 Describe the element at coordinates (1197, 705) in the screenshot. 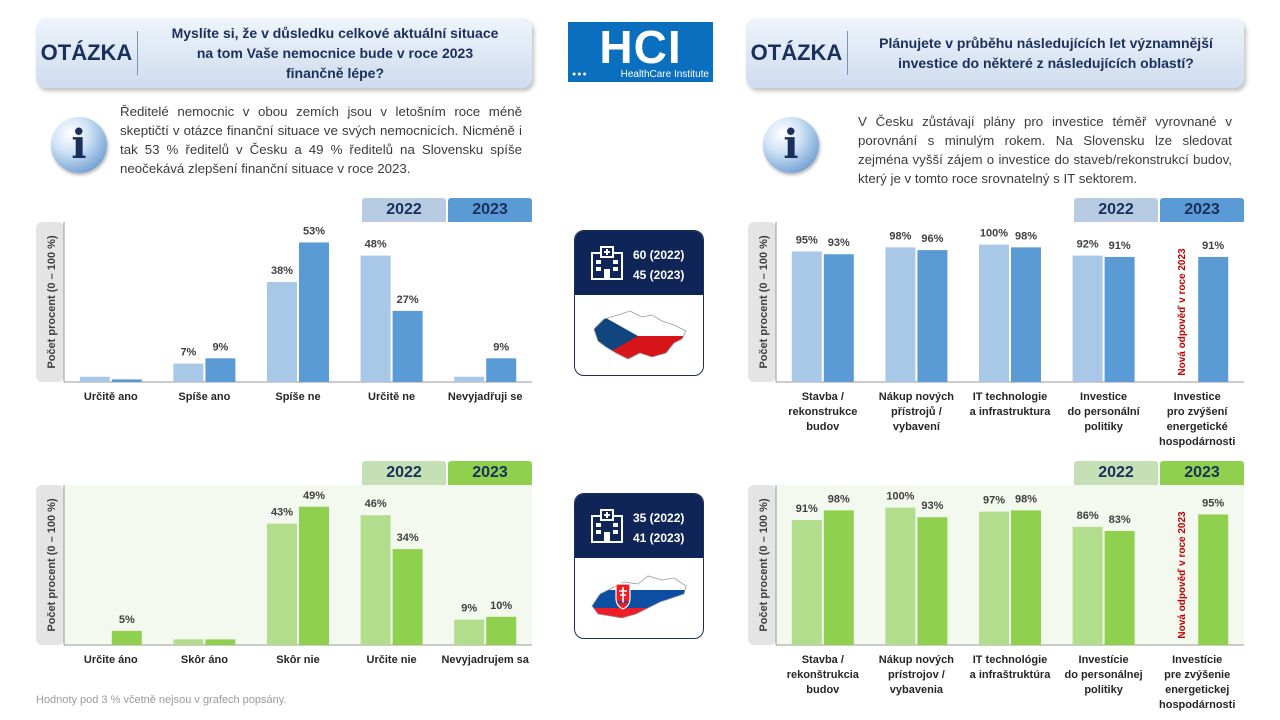

I see `category-label-sk_invest-4-3: hospodárnosti` at that location.